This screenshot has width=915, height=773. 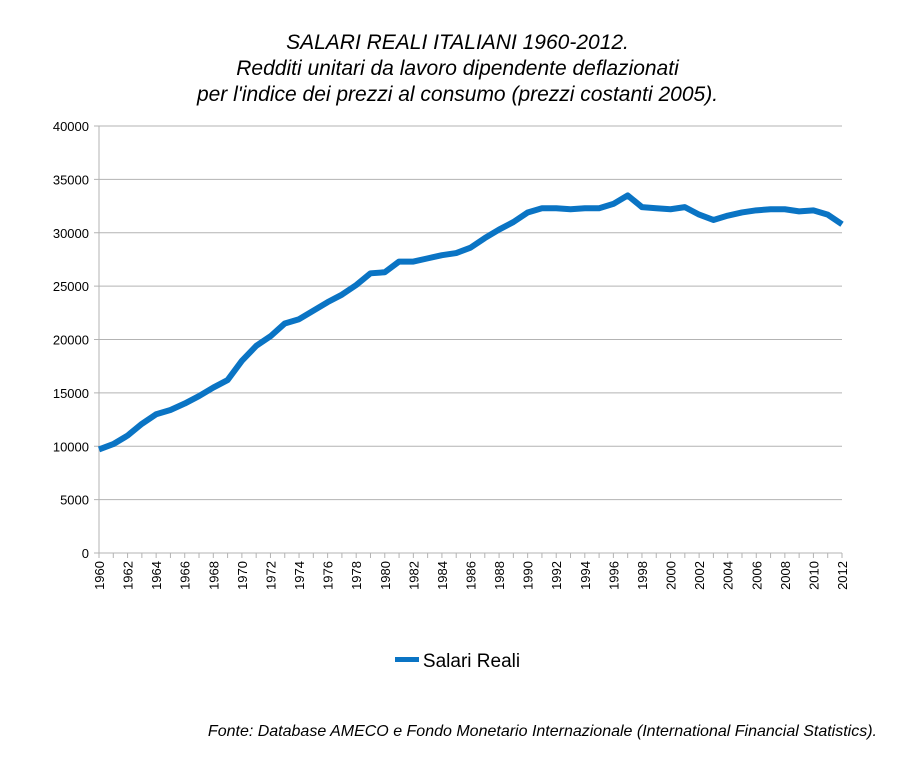 What do you see at coordinates (756, 575) in the screenshot?
I see `xtick-label-2006: 2006` at bounding box center [756, 575].